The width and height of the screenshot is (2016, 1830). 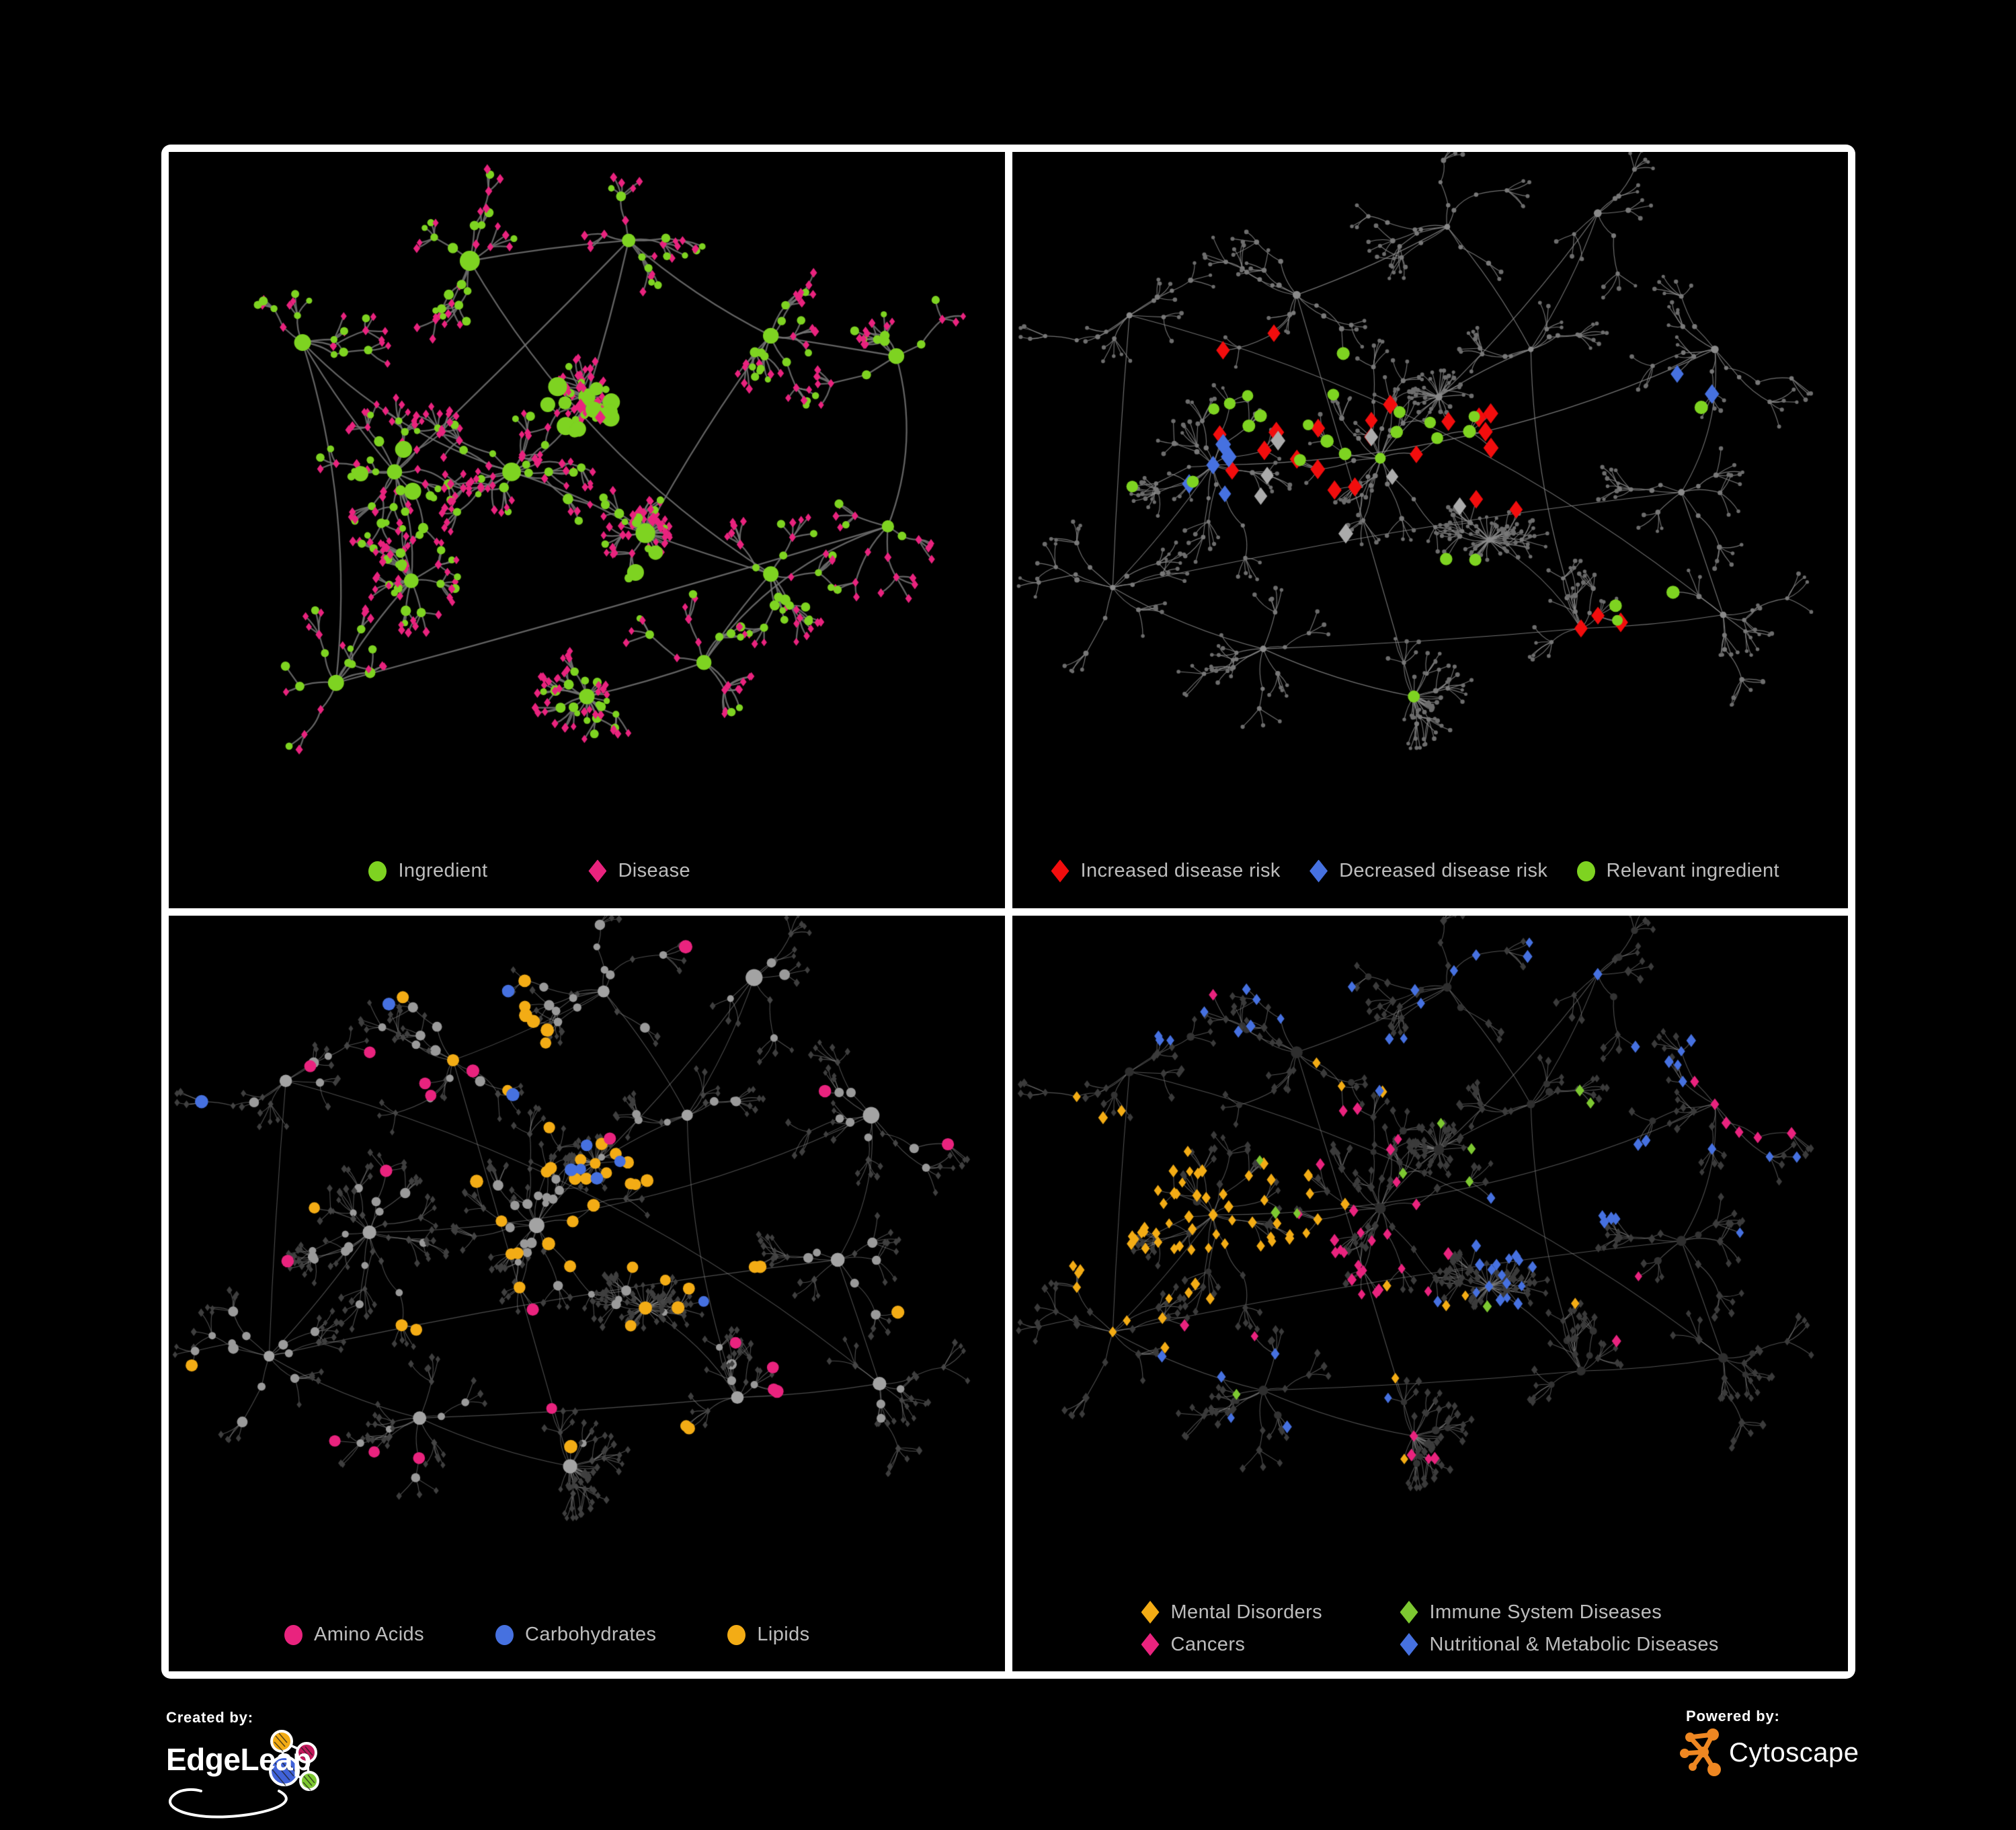 I want to click on legend-item: Disease, so click(x=639, y=871).